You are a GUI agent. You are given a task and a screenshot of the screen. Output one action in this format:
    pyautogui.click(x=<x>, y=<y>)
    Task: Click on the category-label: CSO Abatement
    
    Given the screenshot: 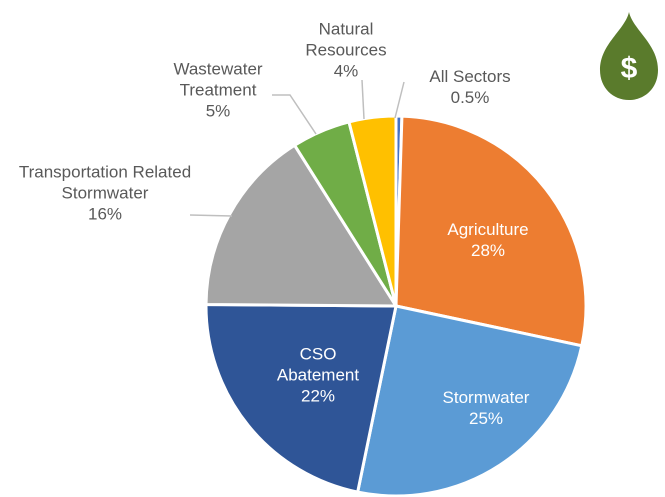 What is the action you would take?
    pyautogui.click(x=318, y=364)
    